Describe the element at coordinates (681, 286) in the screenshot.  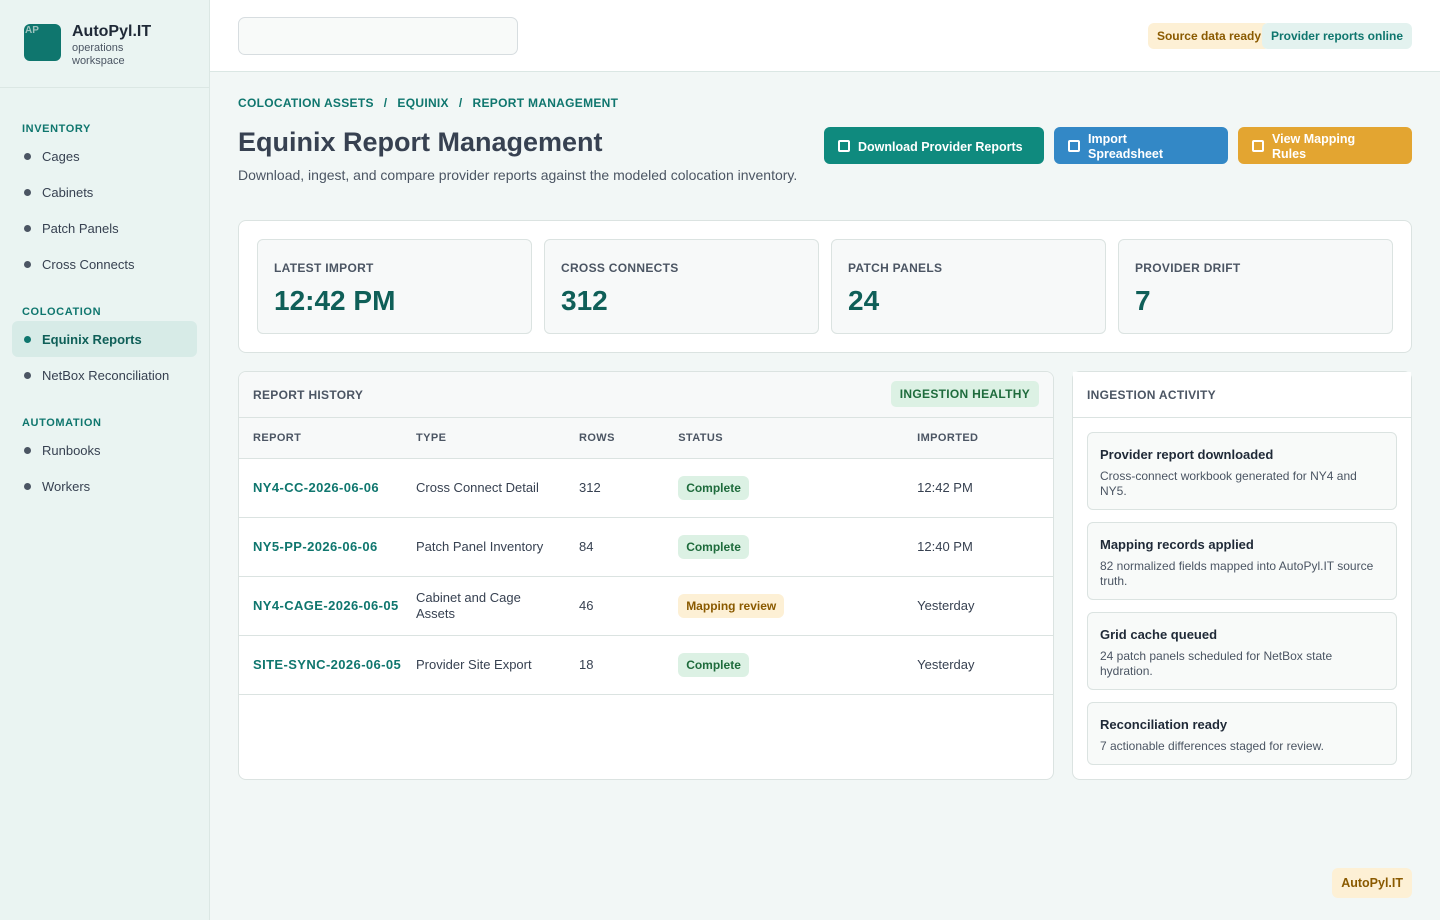
I see `stat-cross-connects: CROSS CONNECTS 312` at that location.